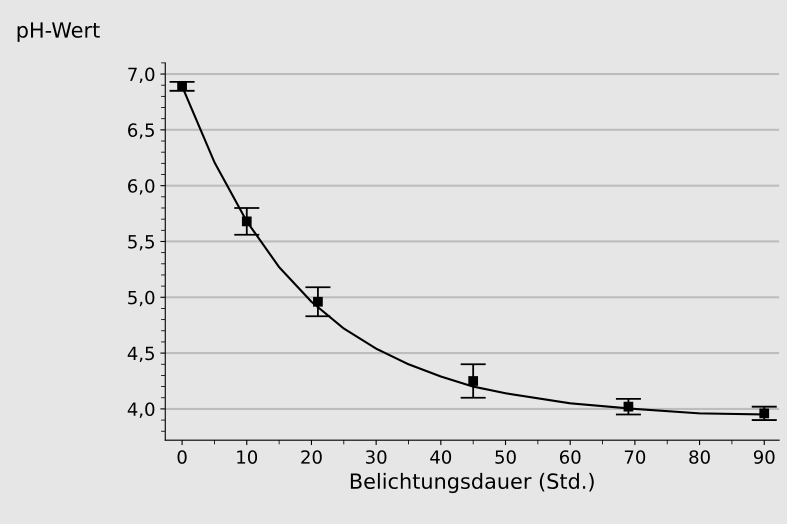  What do you see at coordinates (59, 32) in the screenshot?
I see `y-axis-title: pH-Wert` at bounding box center [59, 32].